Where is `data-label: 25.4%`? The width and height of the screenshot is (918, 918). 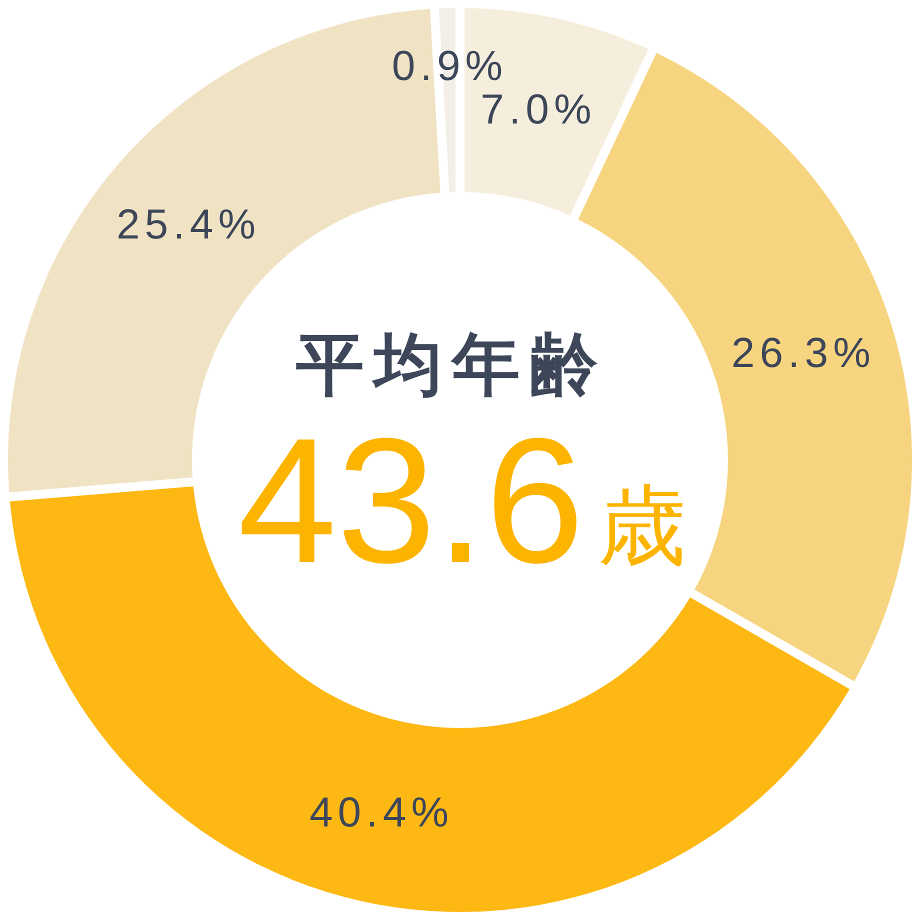 data-label: 25.4% is located at coordinates (188, 224).